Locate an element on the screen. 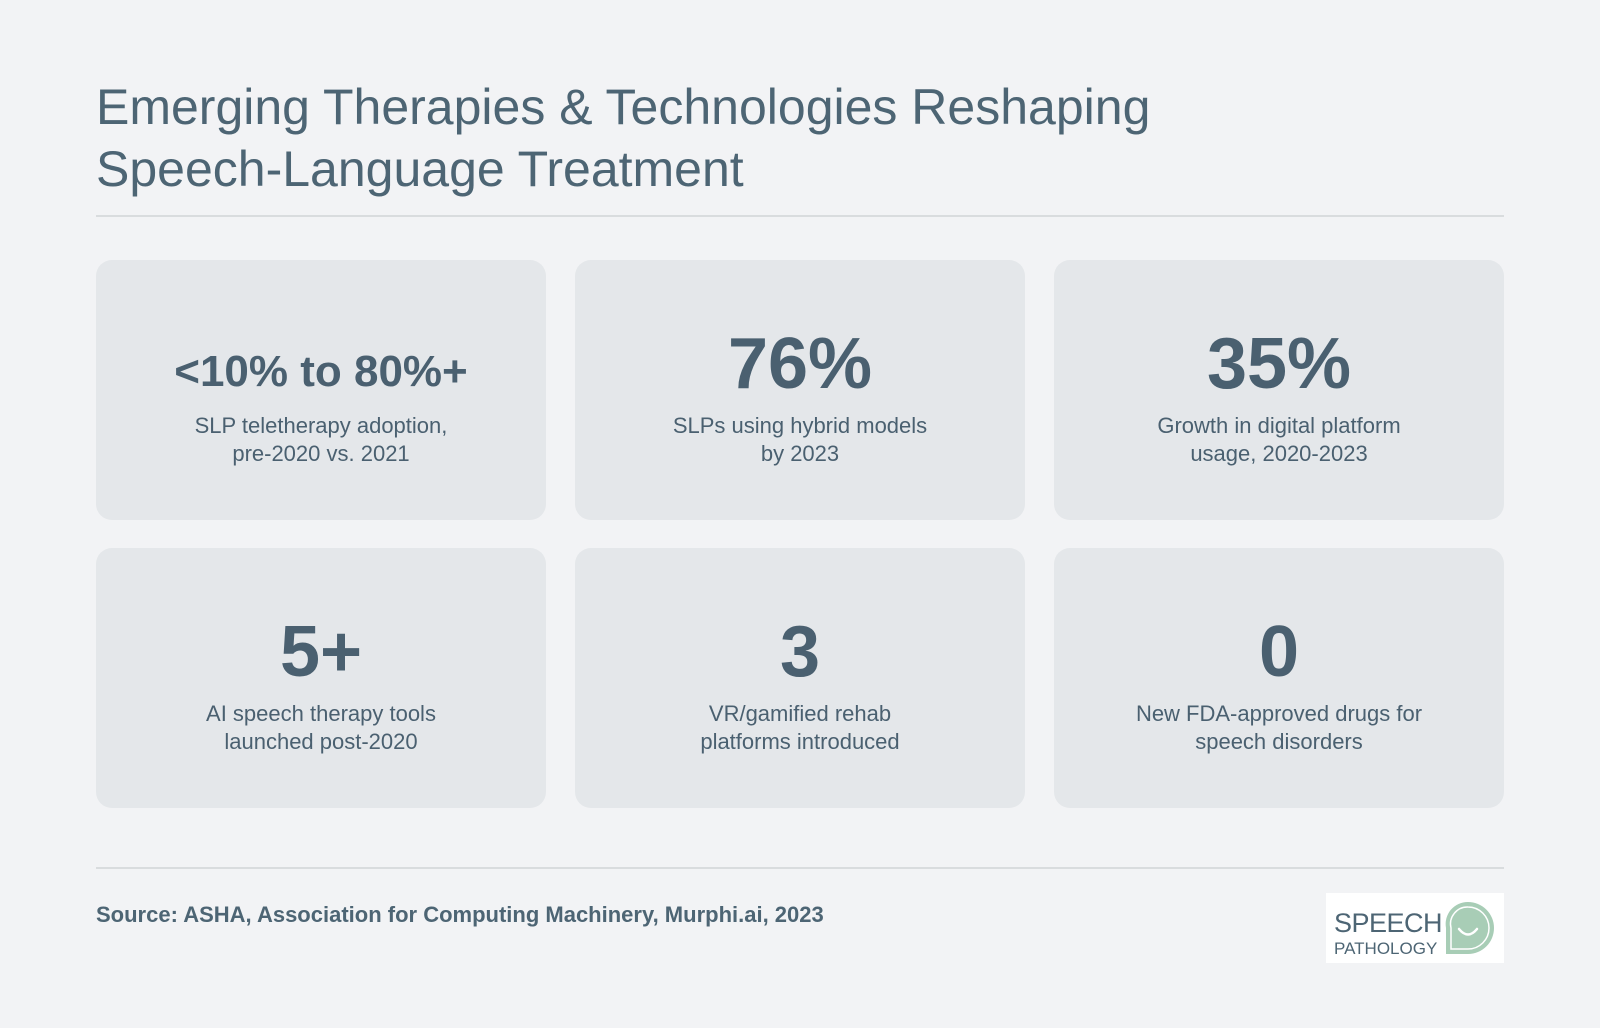  stat-value: 0 is located at coordinates (1279, 652).